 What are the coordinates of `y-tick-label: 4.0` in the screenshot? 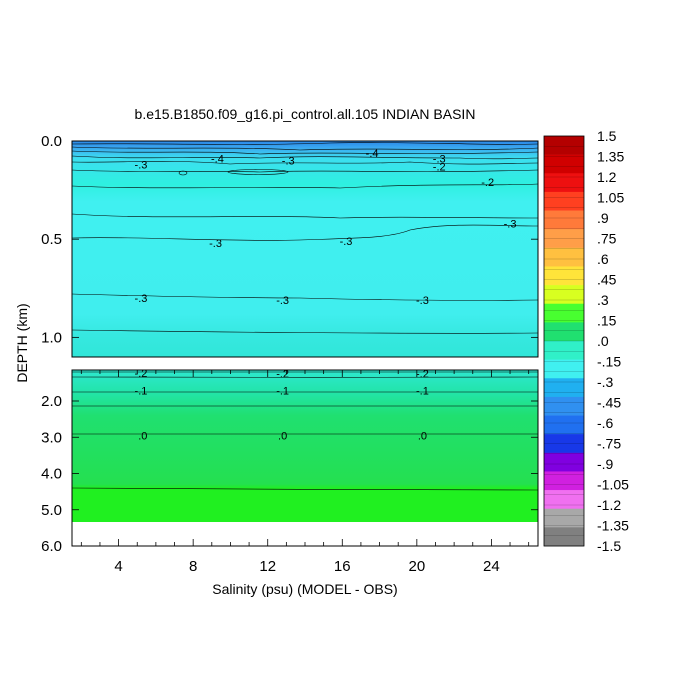 It's located at (51, 474).